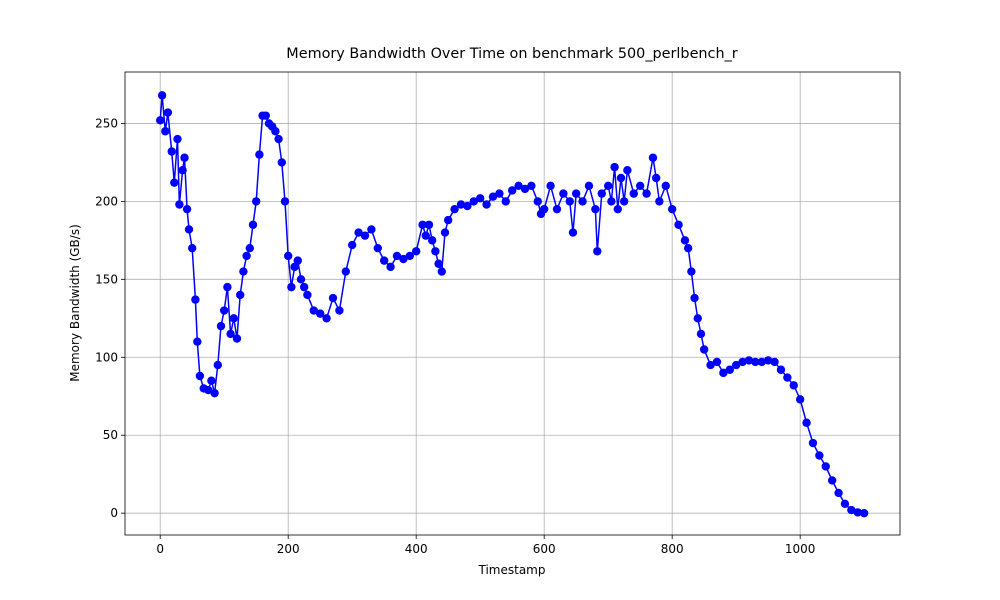 Image resolution: width=1000 pixels, height=600 pixels. What do you see at coordinates (512, 570) in the screenshot?
I see `x-axis-label: Timestamp` at bounding box center [512, 570].